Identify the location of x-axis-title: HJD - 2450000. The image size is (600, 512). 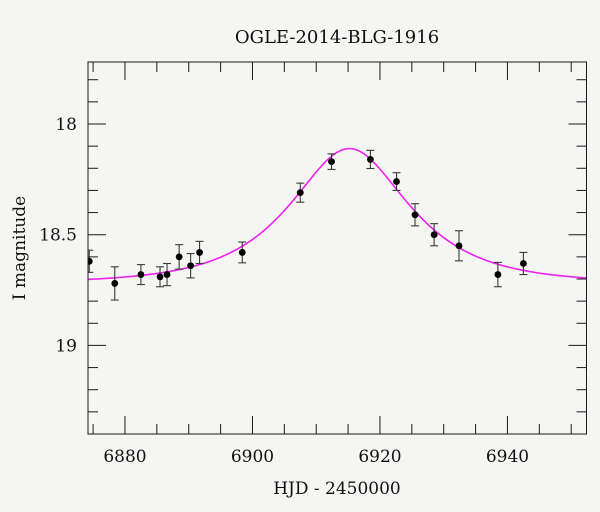
(337, 489).